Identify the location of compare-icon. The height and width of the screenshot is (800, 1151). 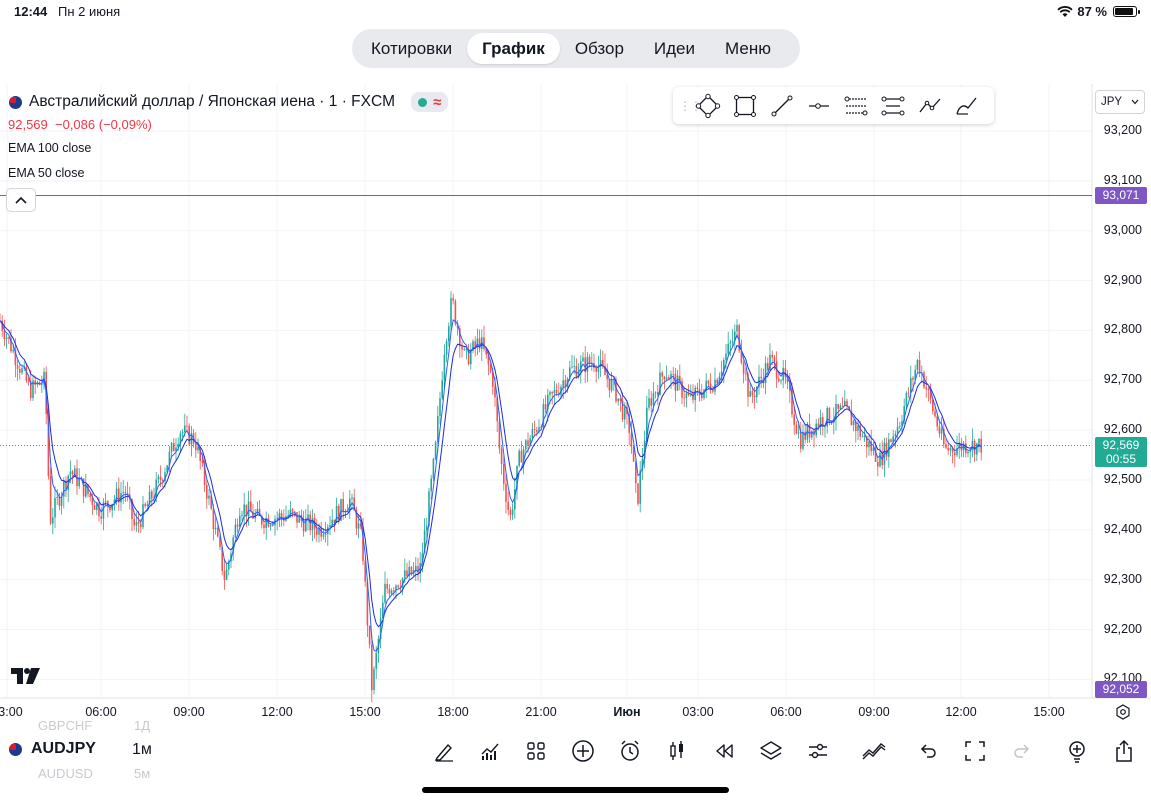
(874, 751).